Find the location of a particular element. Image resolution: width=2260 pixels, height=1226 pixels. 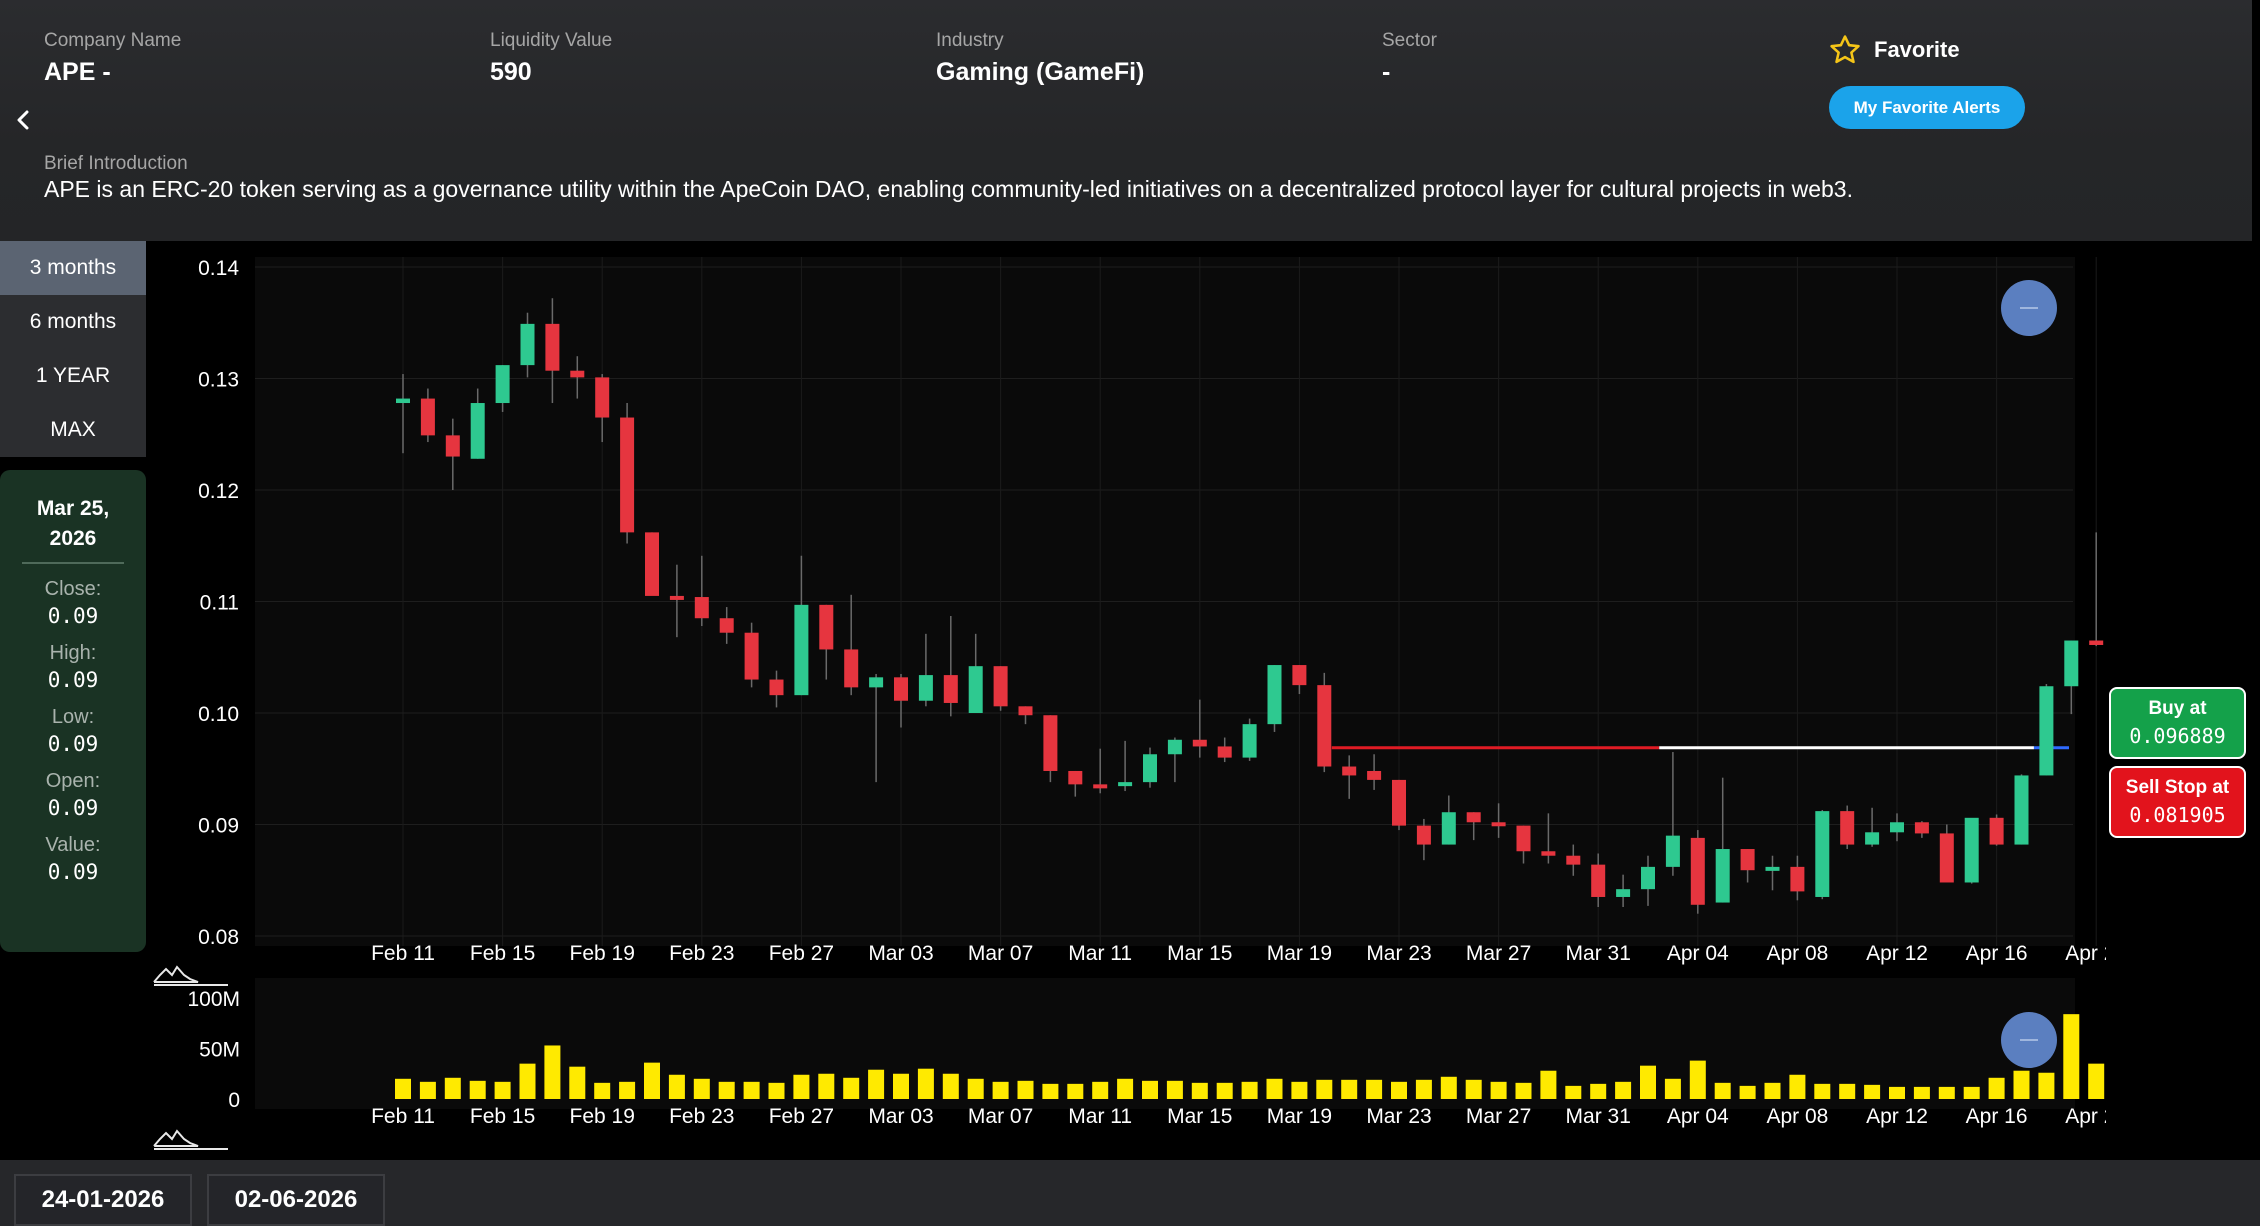

volume-x-tick-label: Apr 16 is located at coordinates (1997, 1116).